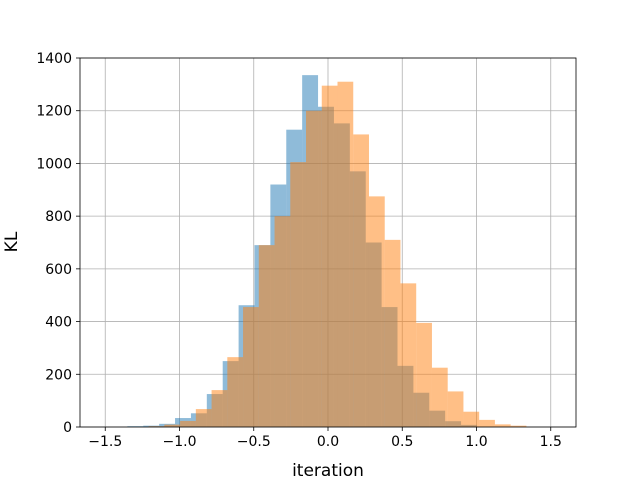  Describe the element at coordinates (58, 270) in the screenshot. I see `y-tick-label: 600` at that location.